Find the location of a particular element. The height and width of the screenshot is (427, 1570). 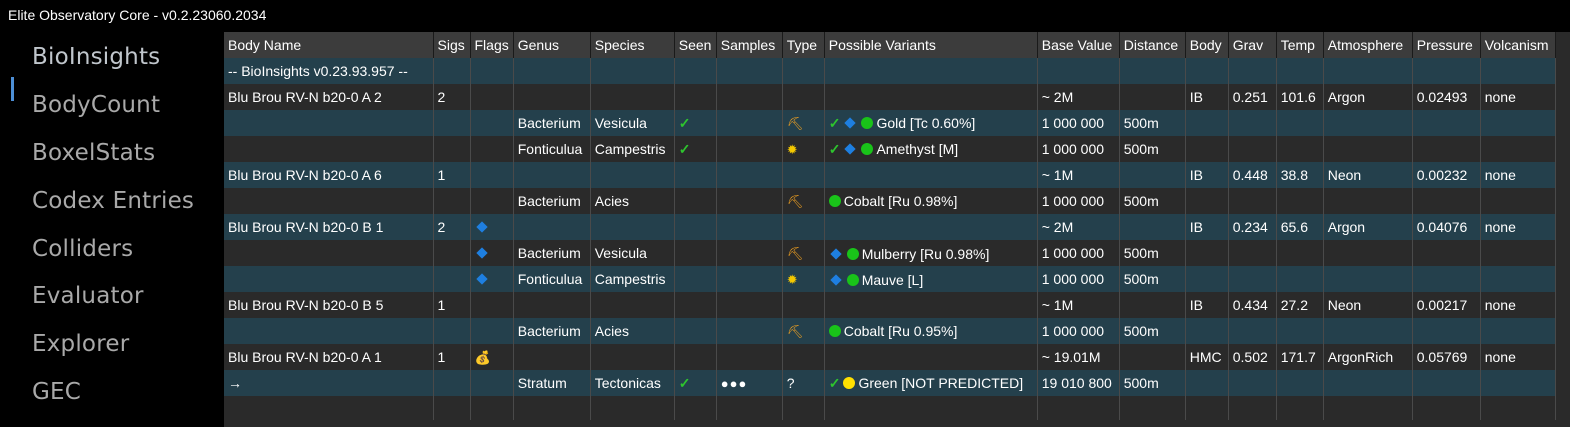

column-header-flags: Flags is located at coordinates (492, 45).